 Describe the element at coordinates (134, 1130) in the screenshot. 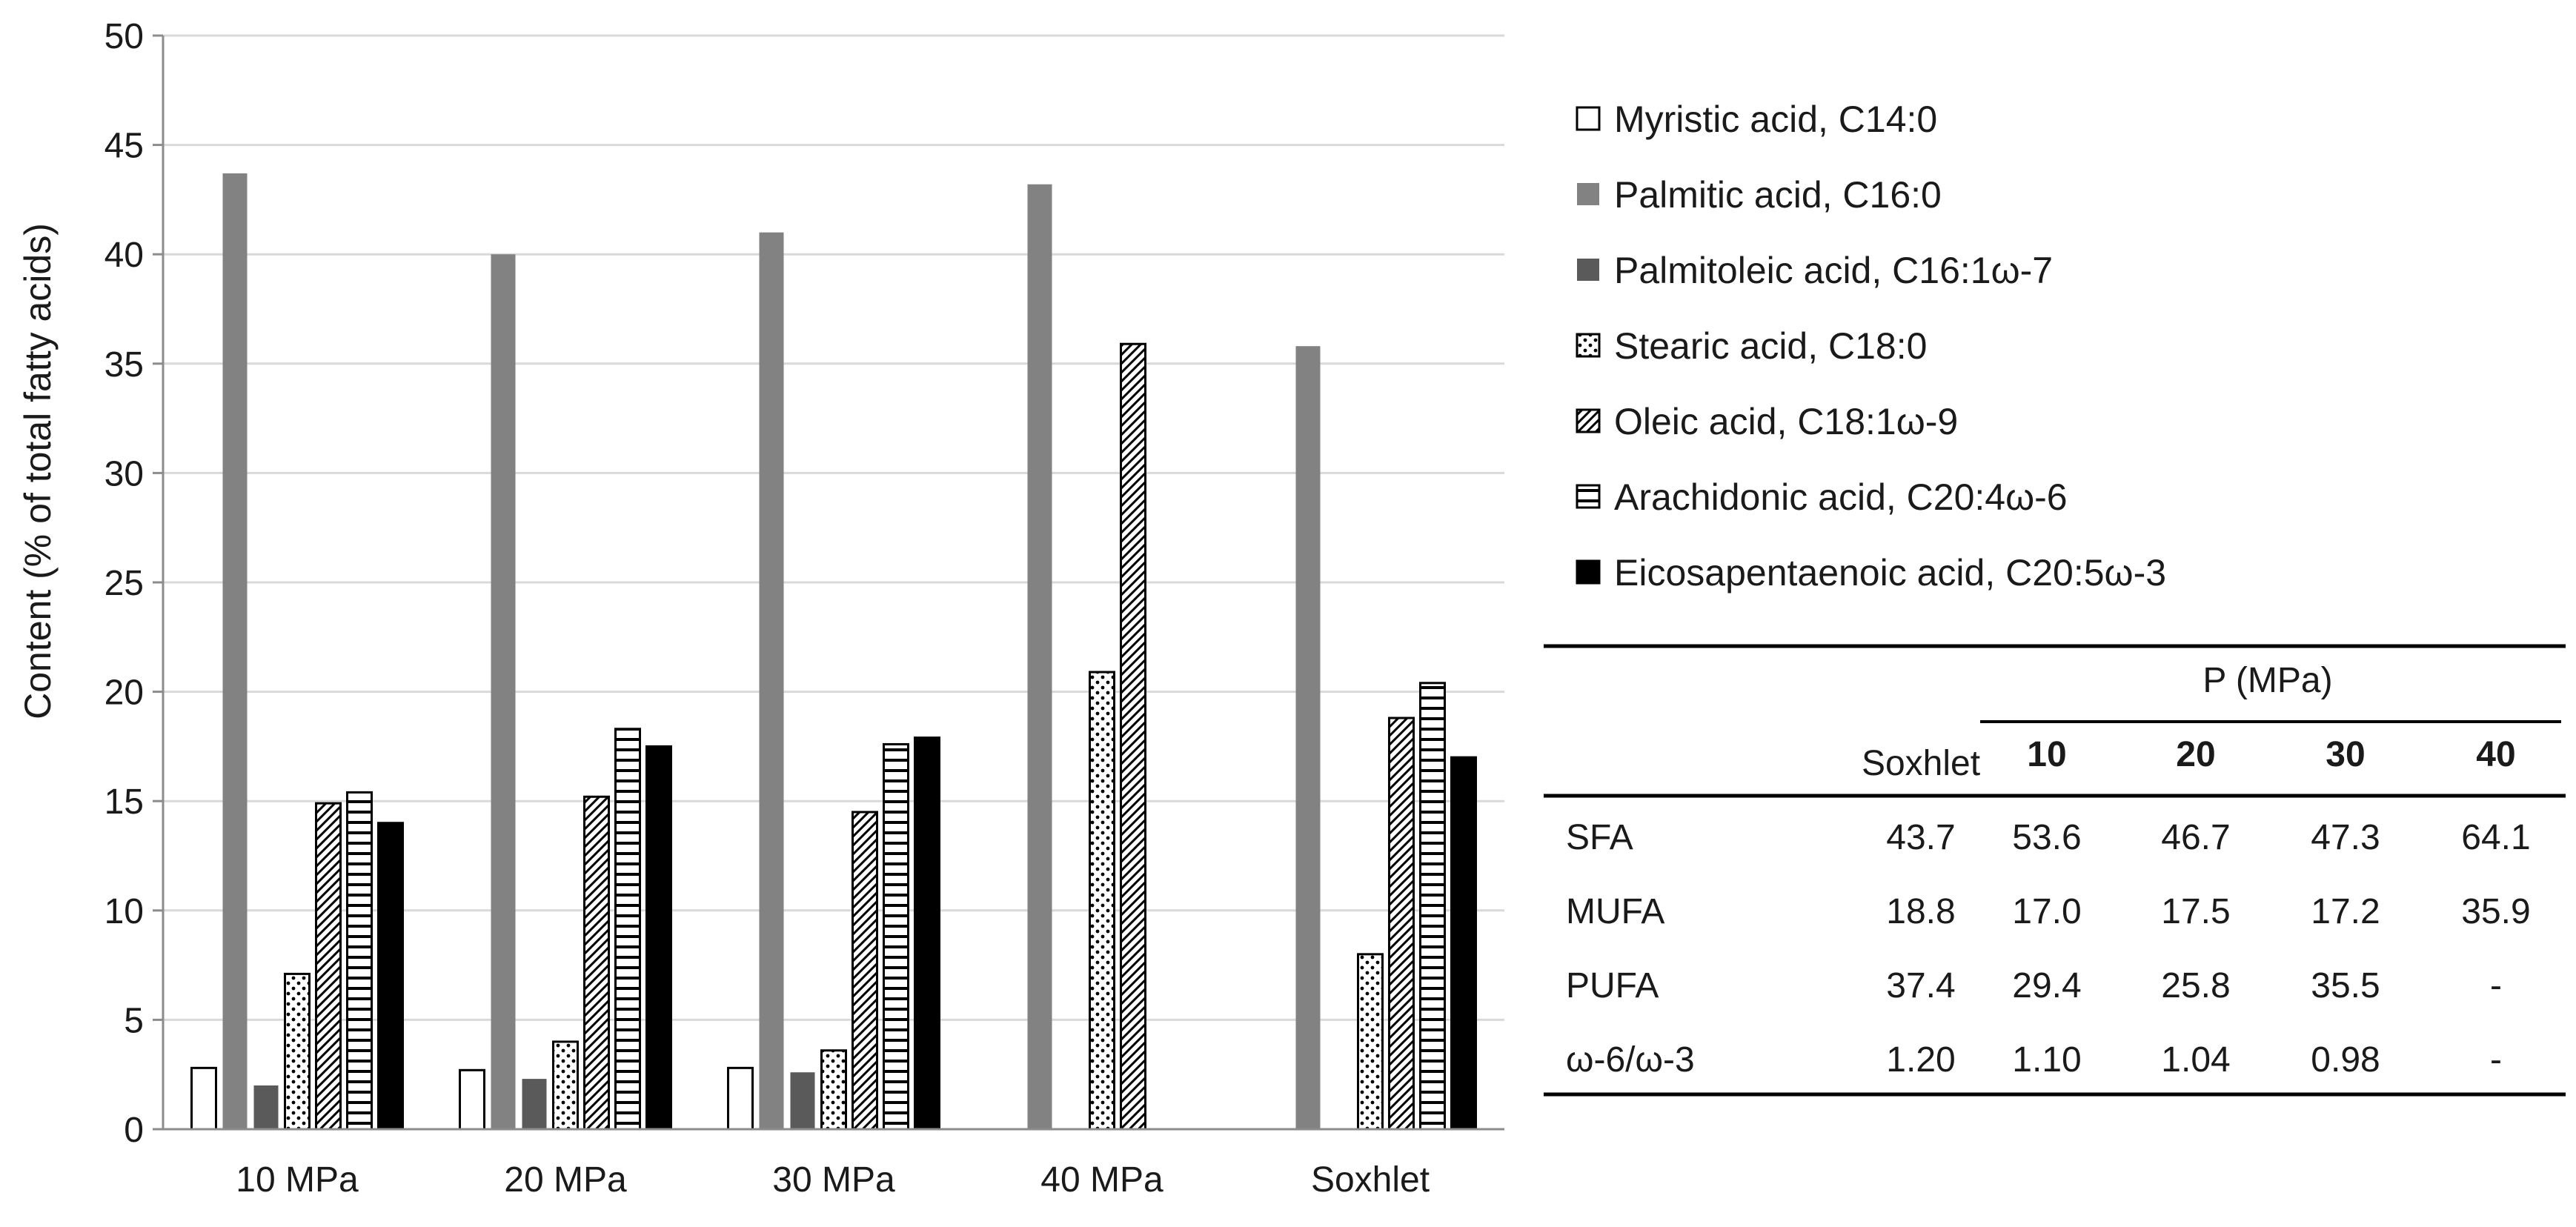

I see `y-tick-label: 0` at that location.